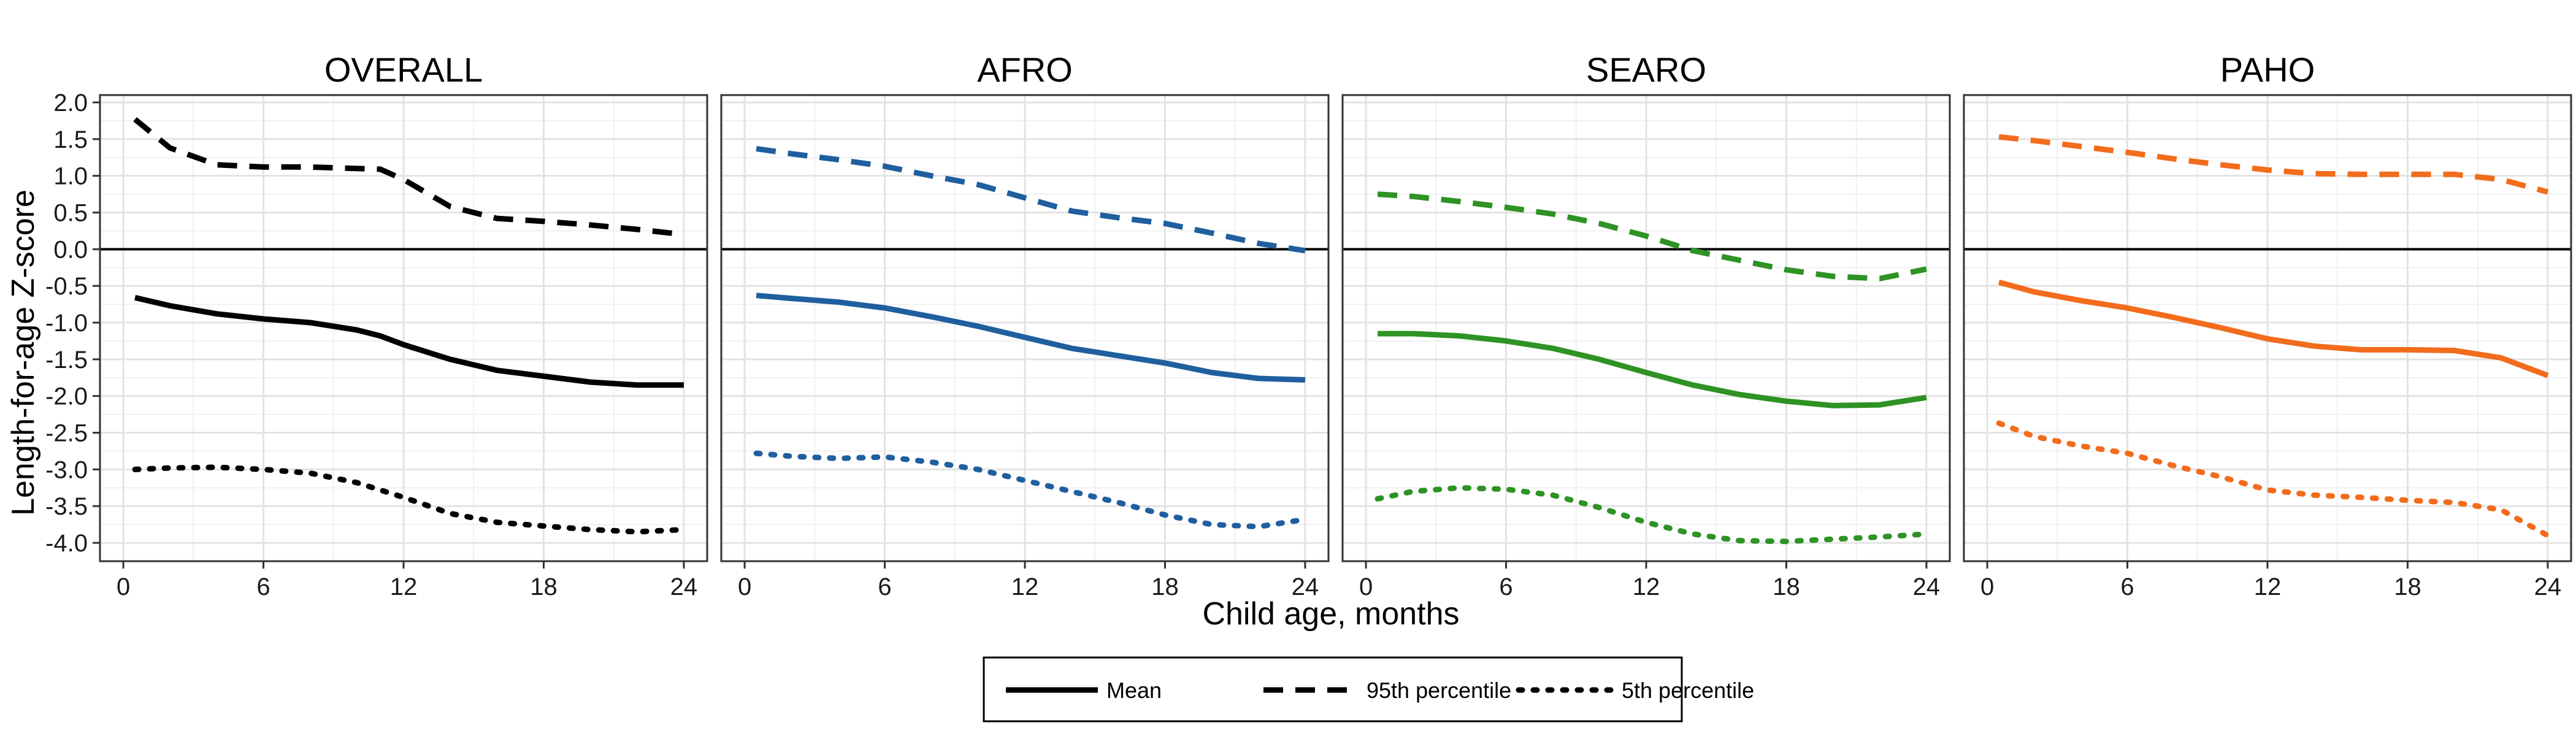 The image size is (2576, 736). I want to click on x-axes: 0 6 12 18 24 0 6 12 18 24 0 6 12 18 24 0 6 12 18 24, so click(1339, 580).